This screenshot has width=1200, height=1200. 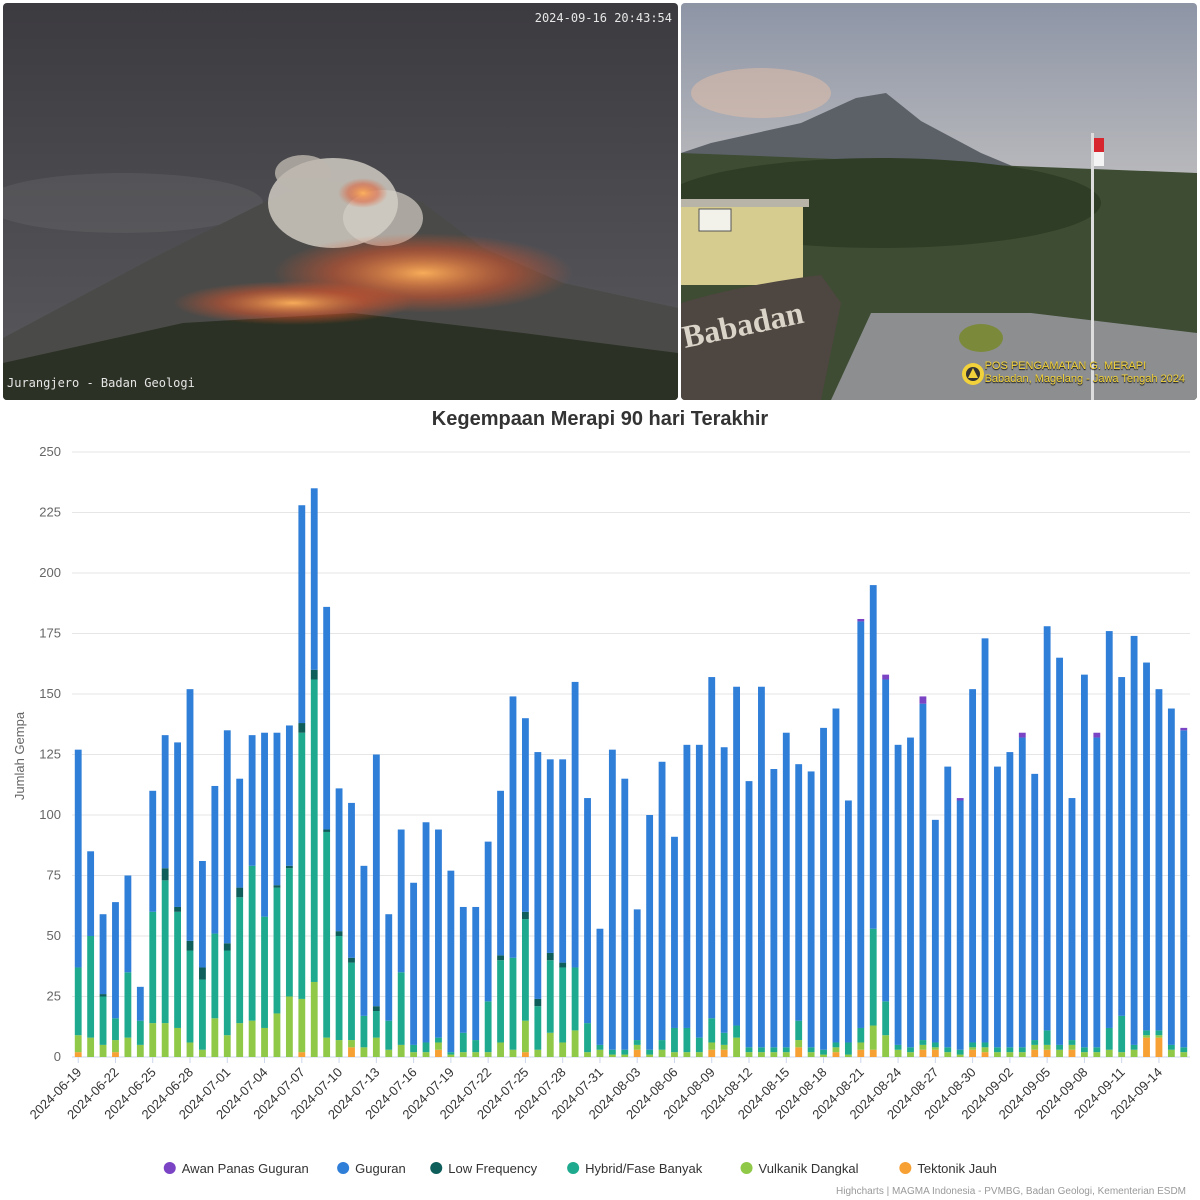 What do you see at coordinates (799, 1168) in the screenshot?
I see `legend-item: Vulkanik Dangkal` at bounding box center [799, 1168].